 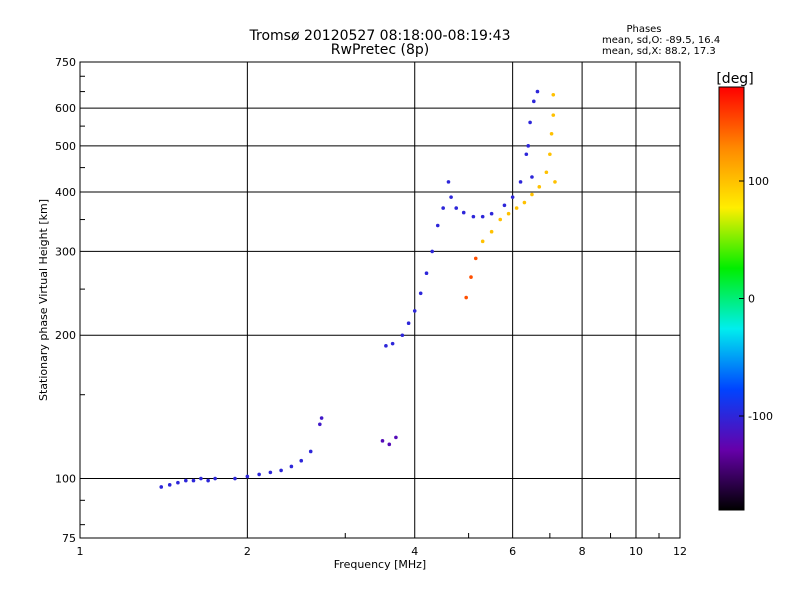 I want to click on colorbar-tick-label: 100, so click(x=758, y=181).